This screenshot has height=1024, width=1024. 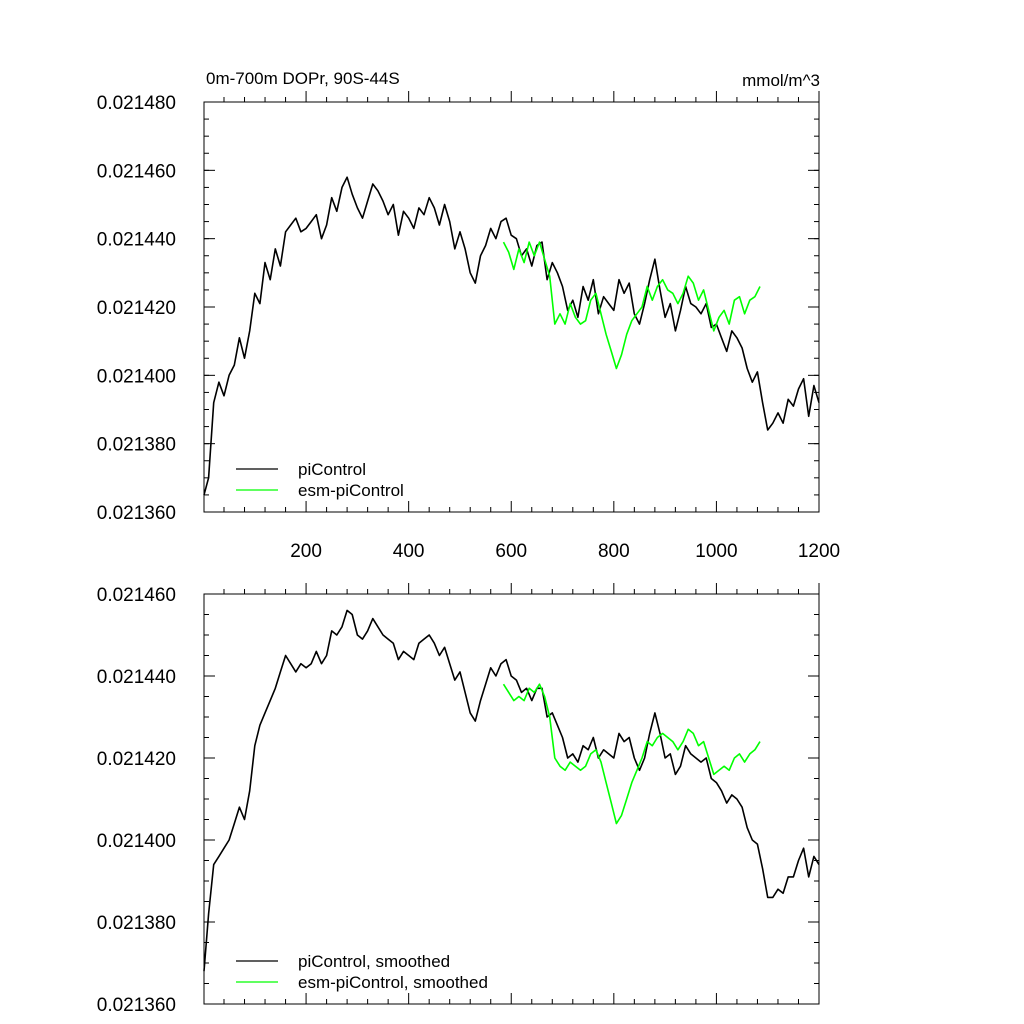 I want to click on legend-label-esm-picontrol-smoothed: esm-piControl, smoothed, so click(x=393, y=982).